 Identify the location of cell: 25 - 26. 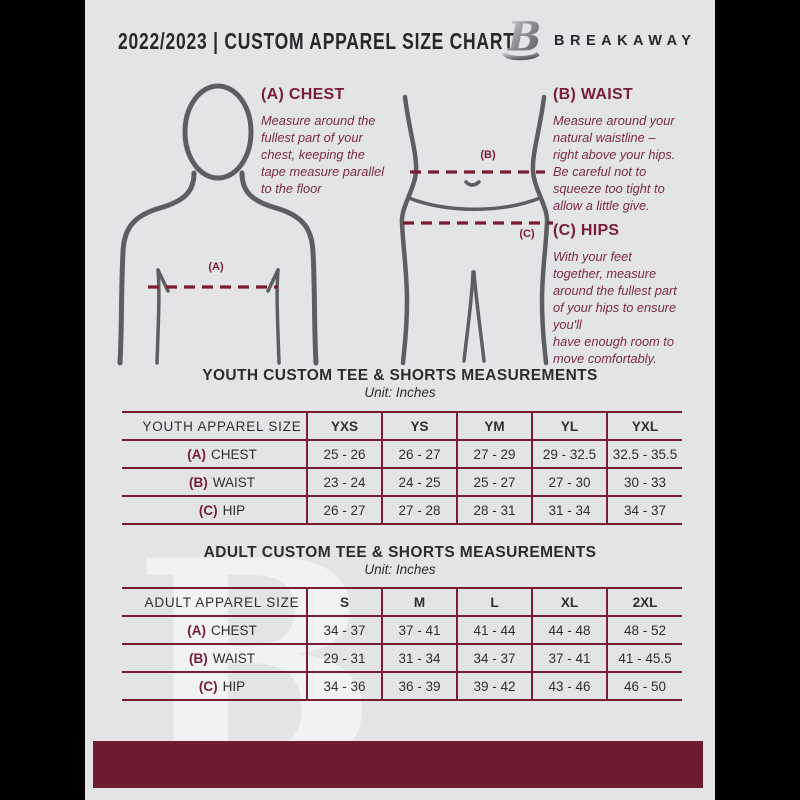
(344, 454).